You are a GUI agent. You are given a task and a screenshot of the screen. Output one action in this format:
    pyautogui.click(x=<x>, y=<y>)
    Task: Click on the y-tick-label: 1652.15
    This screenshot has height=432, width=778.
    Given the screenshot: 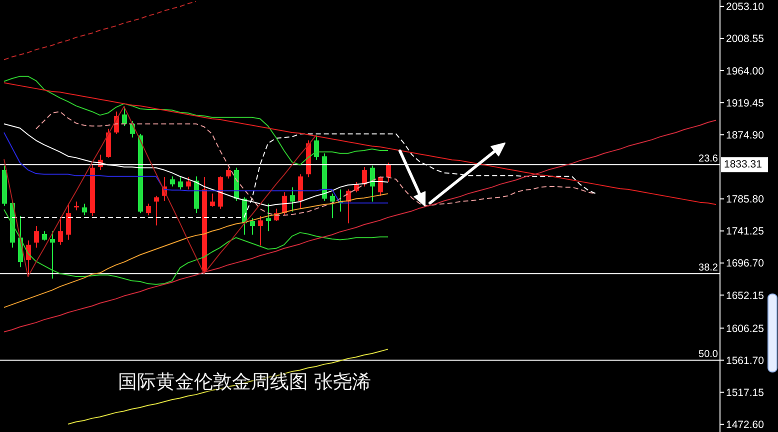 What is the action you would take?
    pyautogui.click(x=745, y=296)
    